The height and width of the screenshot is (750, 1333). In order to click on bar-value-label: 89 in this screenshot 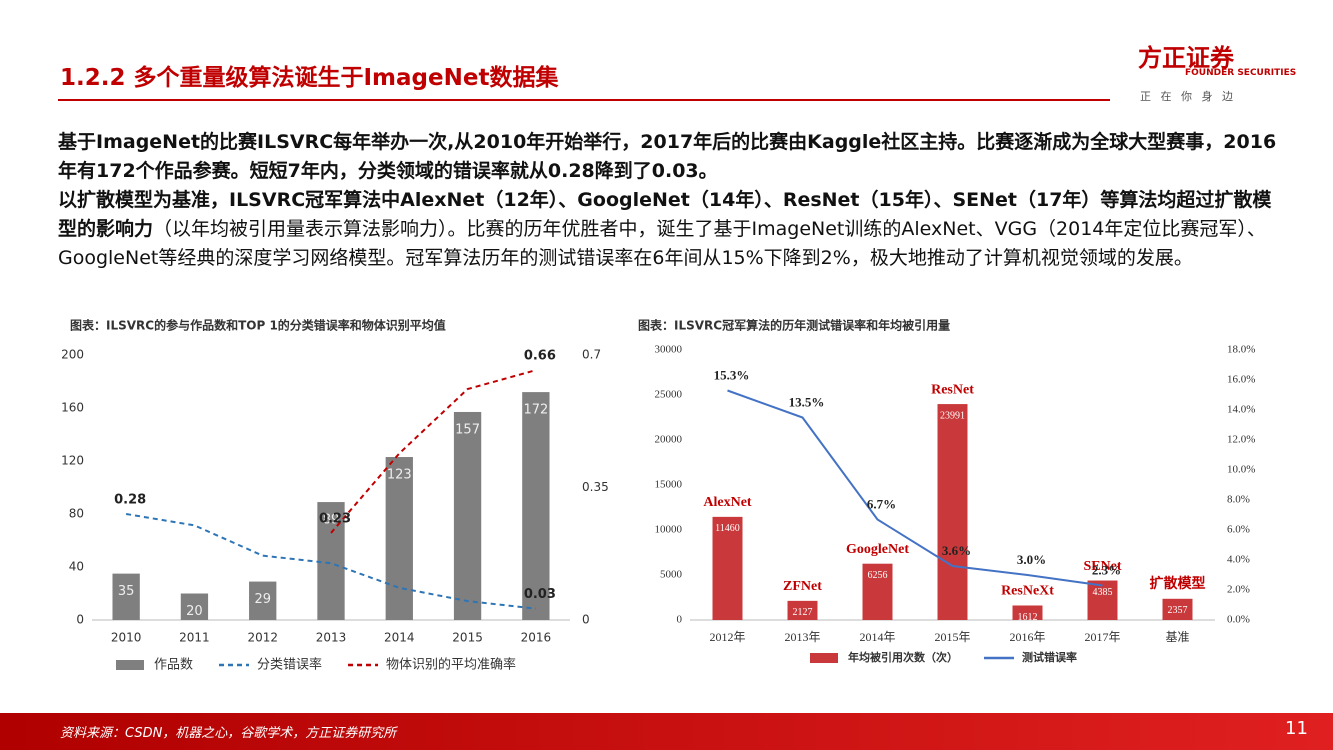, I will do `click(331, 520)`.